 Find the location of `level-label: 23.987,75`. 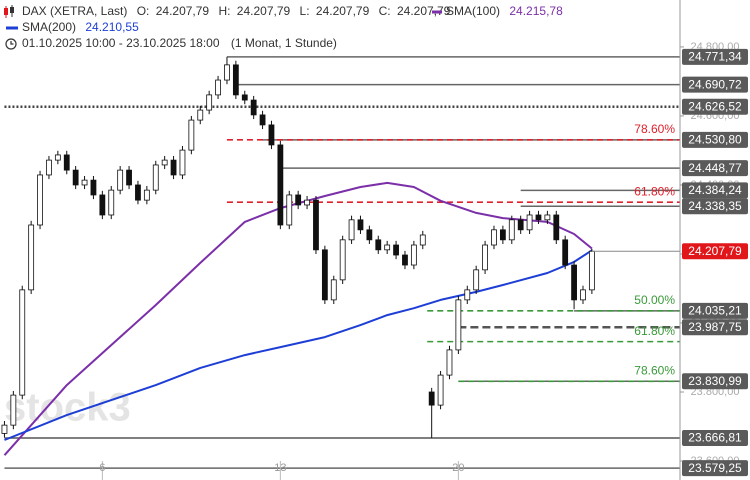

level-label: 23.987,75 is located at coordinates (715, 327).